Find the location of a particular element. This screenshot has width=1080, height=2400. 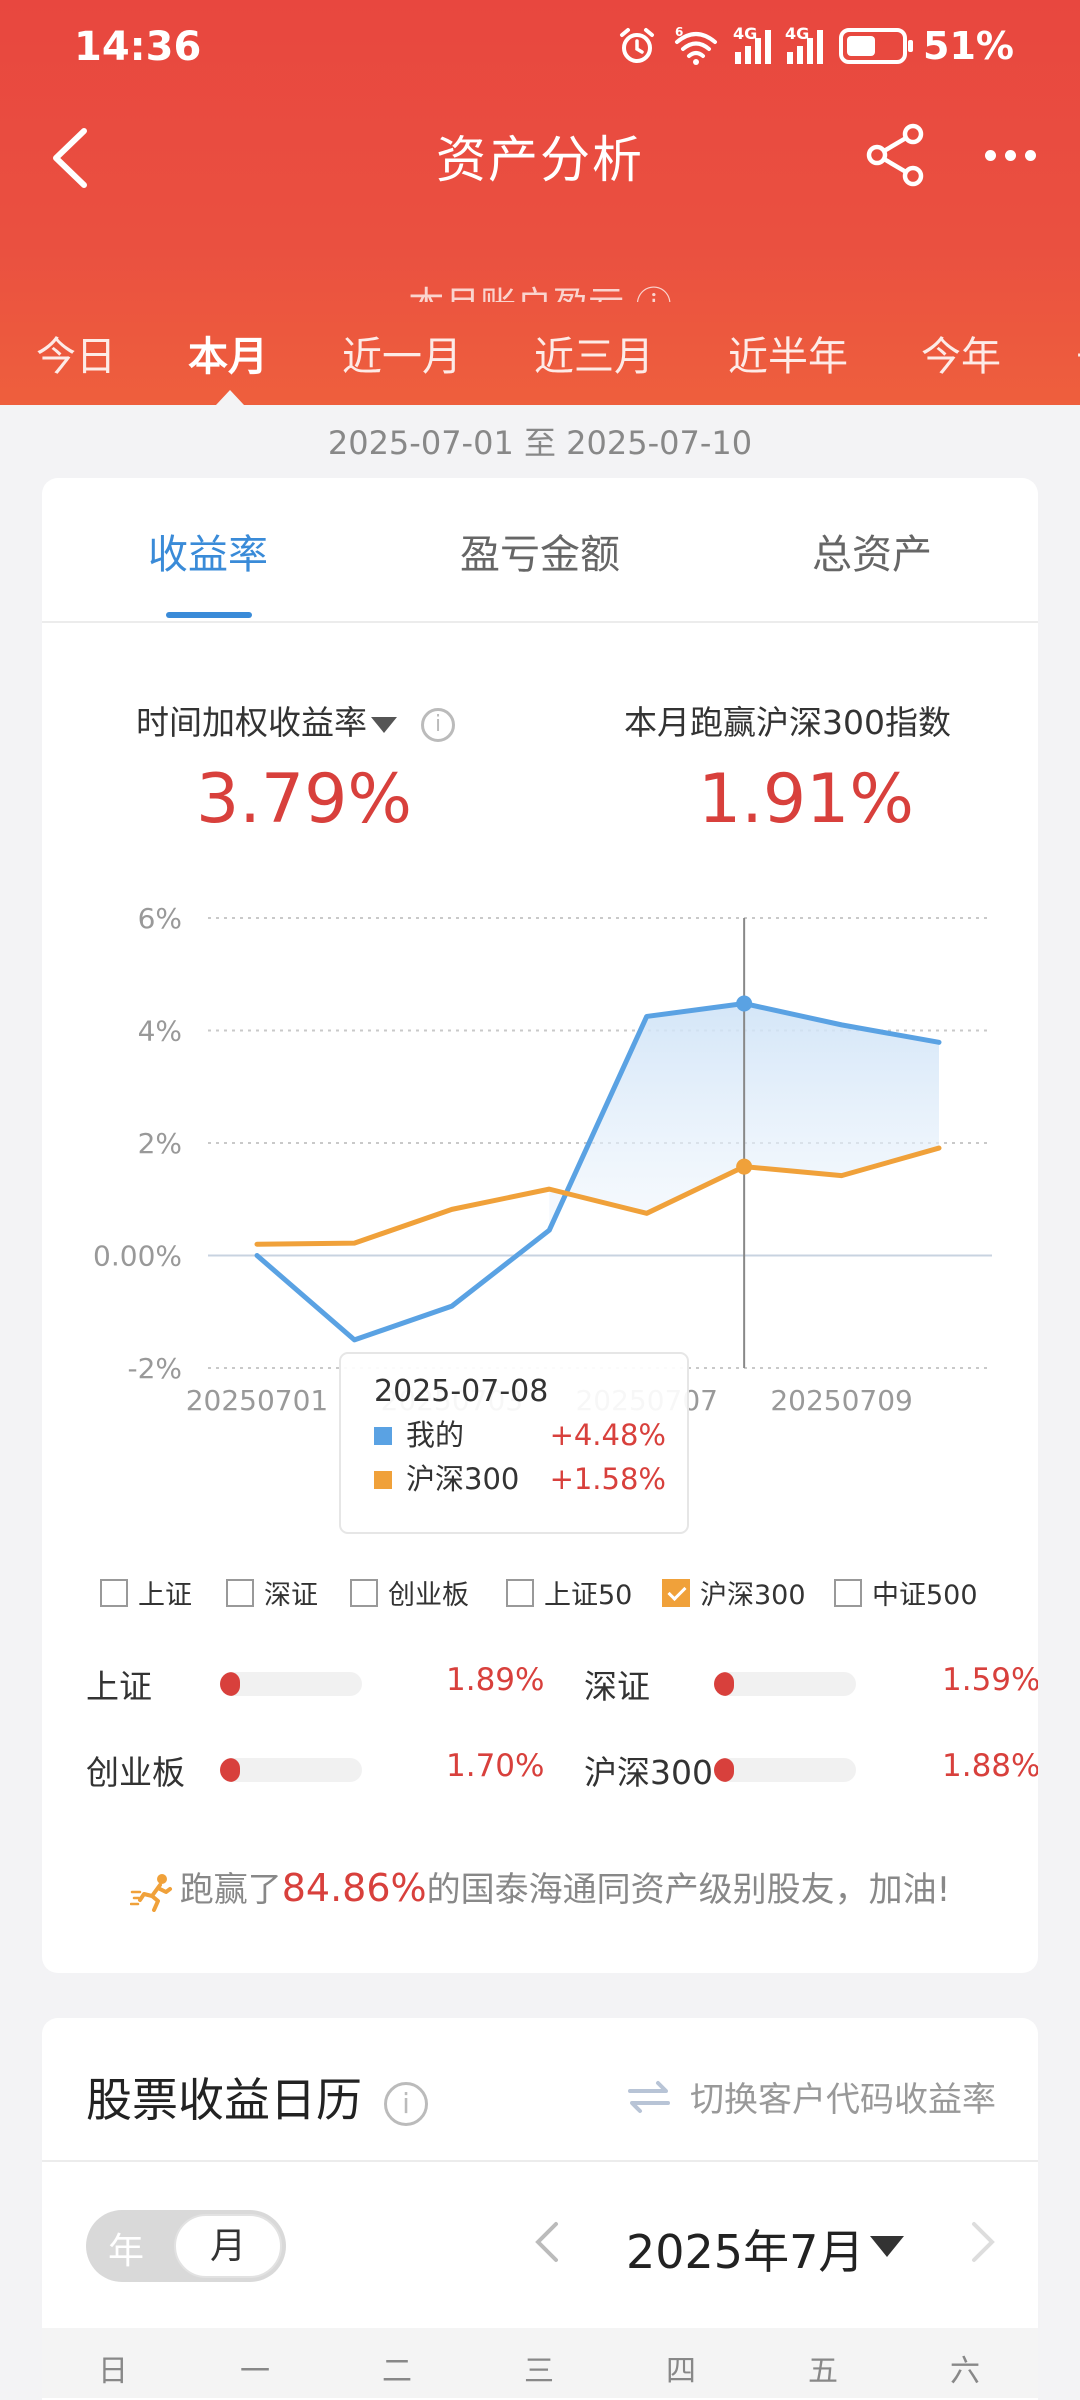

switch-client-code-button: 切换客户代码收益率 is located at coordinates (812, 2096).